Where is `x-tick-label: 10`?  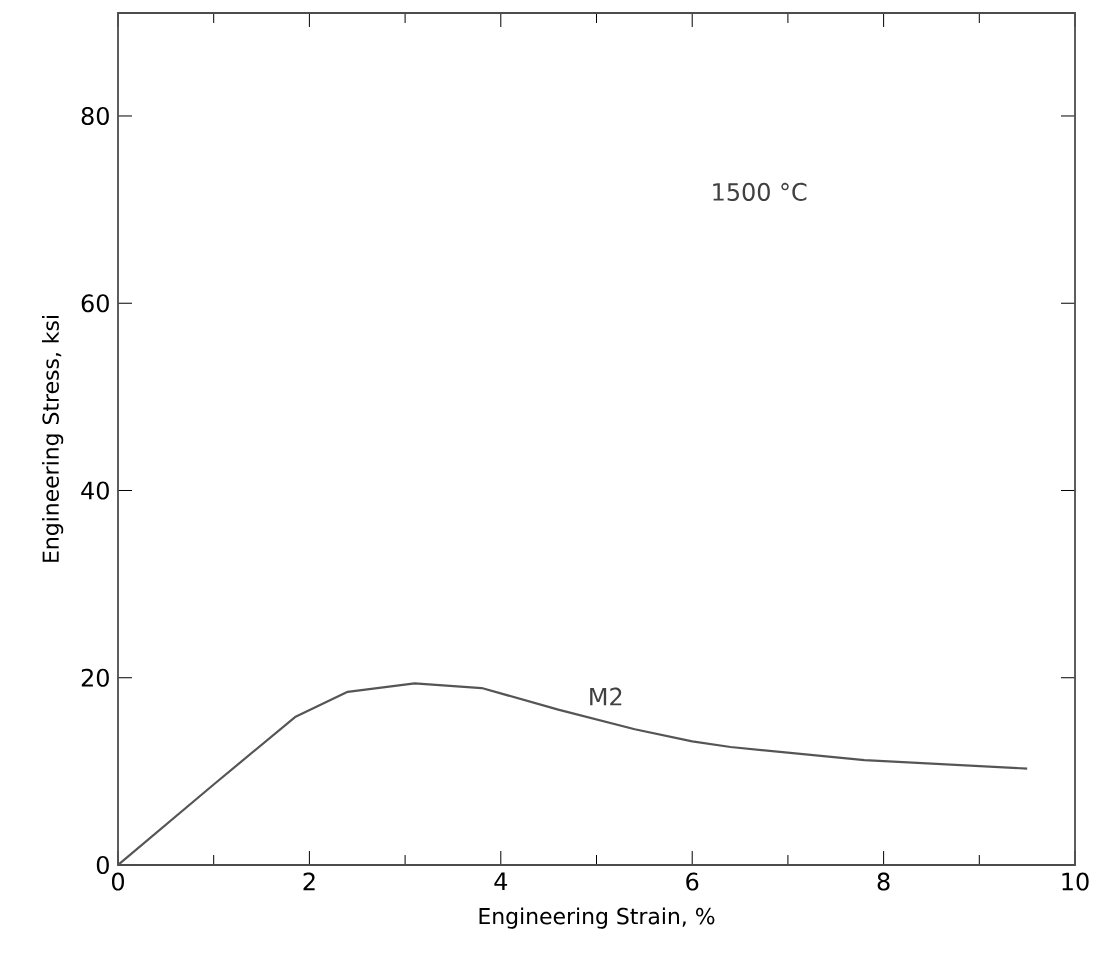
x-tick-label: 10 is located at coordinates (1075, 881).